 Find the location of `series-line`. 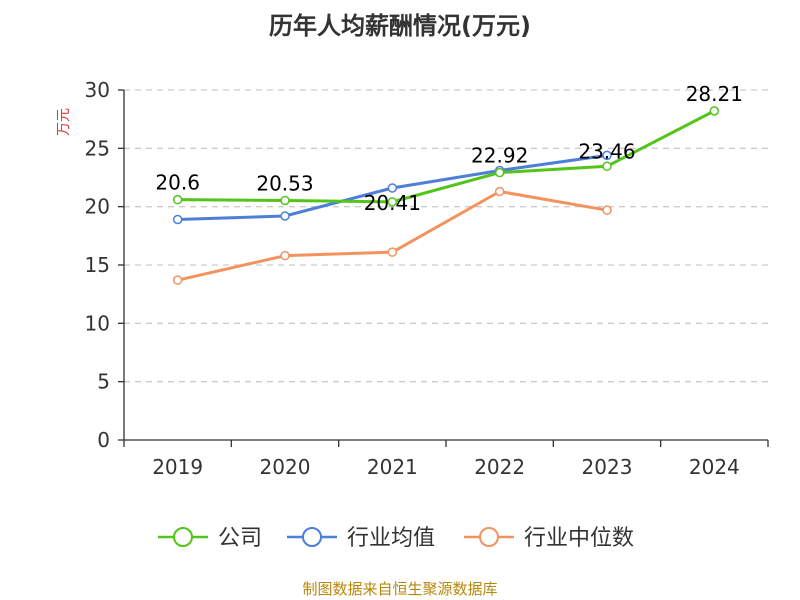

series-line is located at coordinates (446, 156).